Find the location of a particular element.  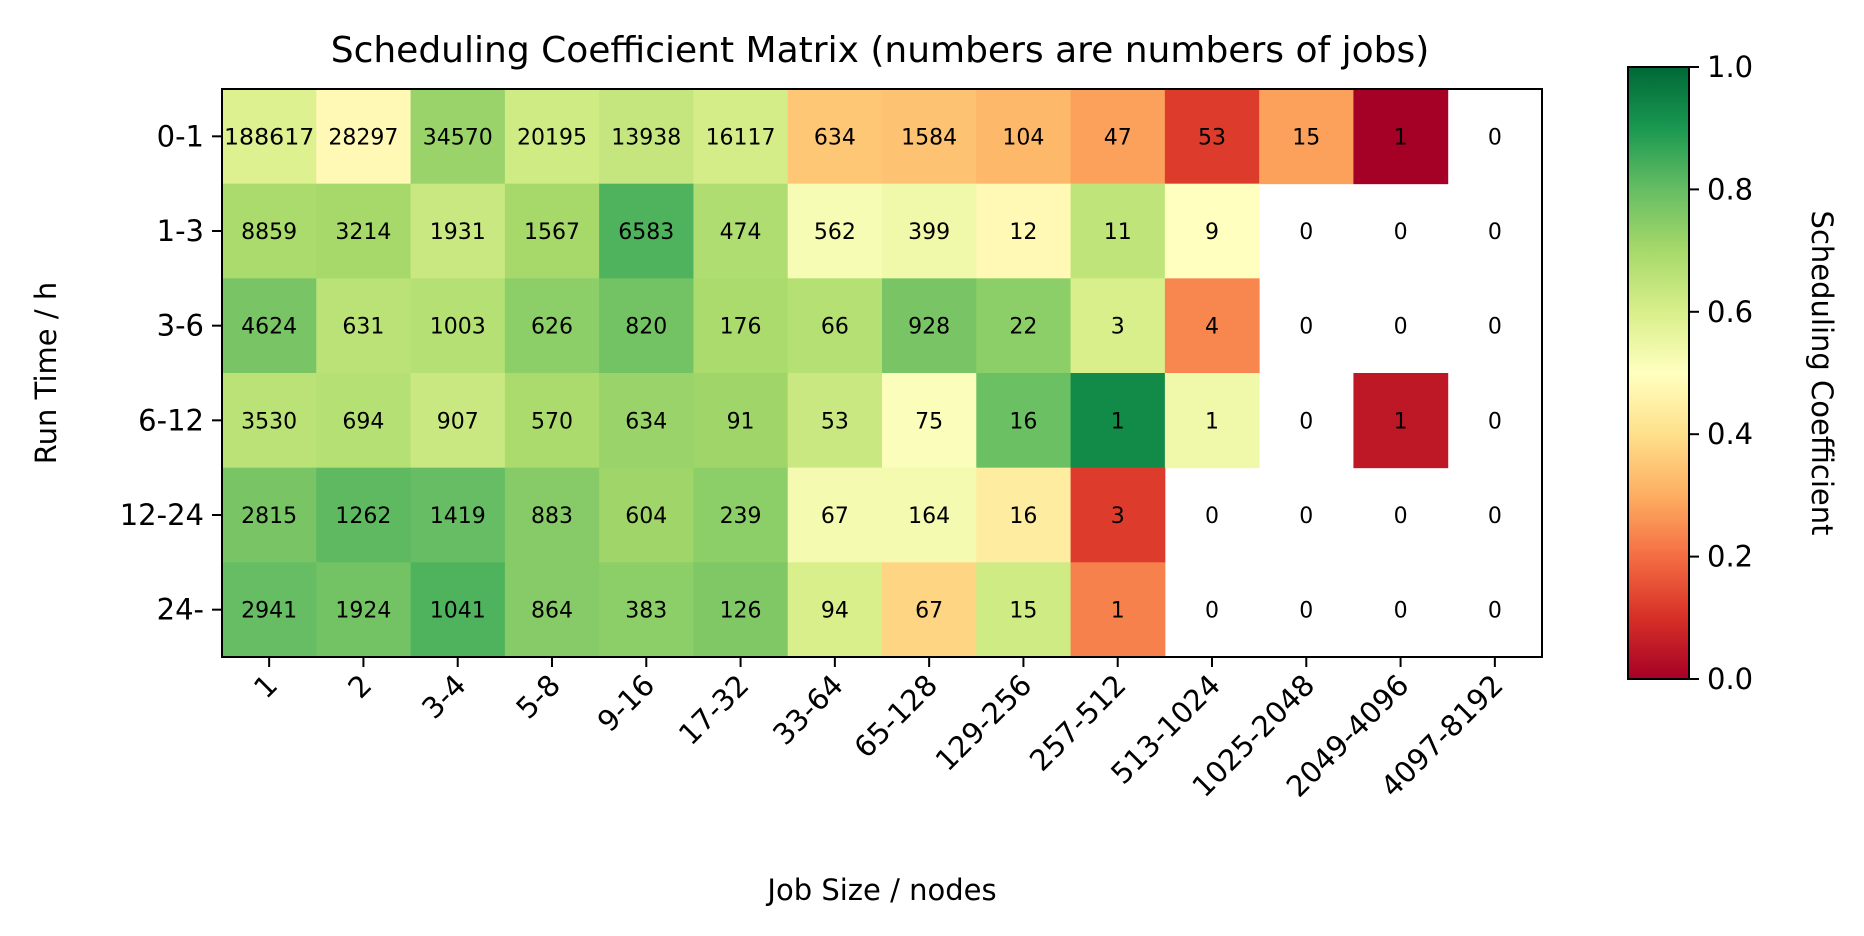

colorbar-tick-label: 0.0 is located at coordinates (1730, 679).